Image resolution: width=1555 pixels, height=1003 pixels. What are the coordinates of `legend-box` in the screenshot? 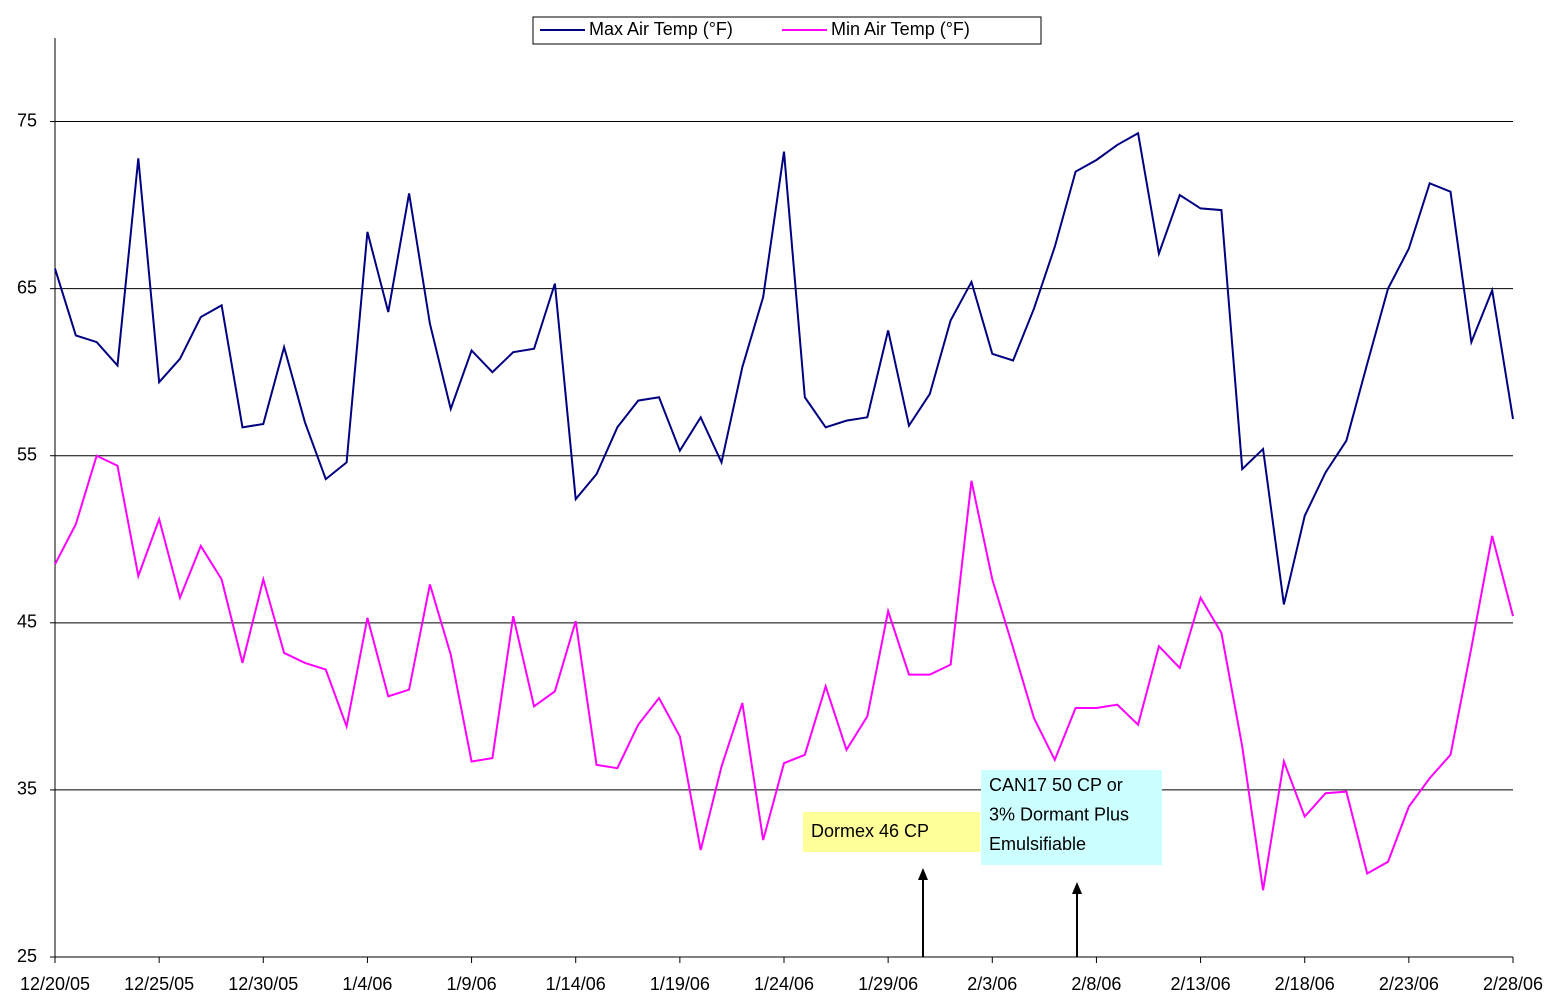 It's located at (787, 30).